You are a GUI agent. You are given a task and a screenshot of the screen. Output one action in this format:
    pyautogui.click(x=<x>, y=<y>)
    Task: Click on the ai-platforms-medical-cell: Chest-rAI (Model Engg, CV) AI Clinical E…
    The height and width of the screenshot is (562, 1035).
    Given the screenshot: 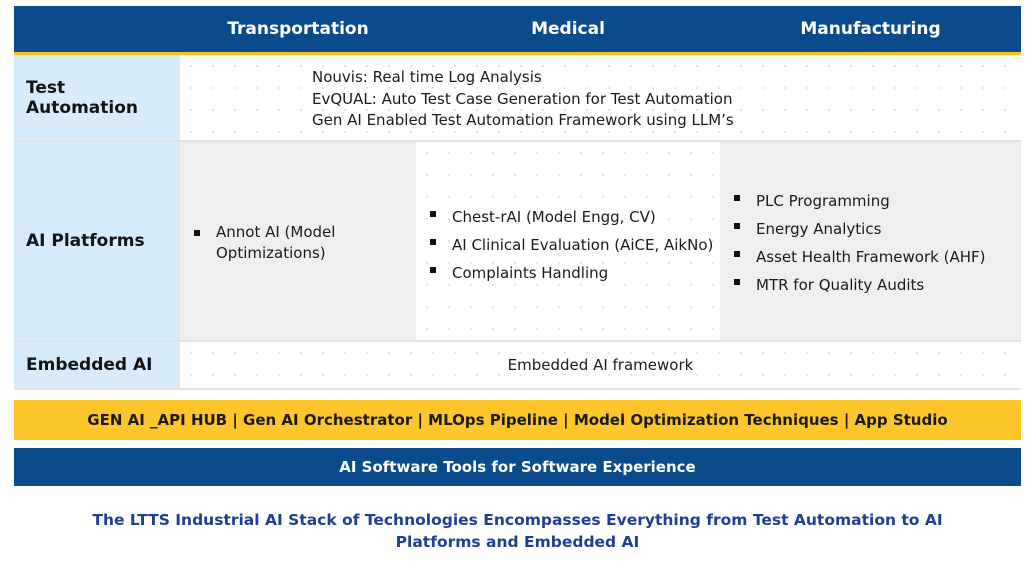 What is the action you would take?
    pyautogui.click(x=568, y=241)
    